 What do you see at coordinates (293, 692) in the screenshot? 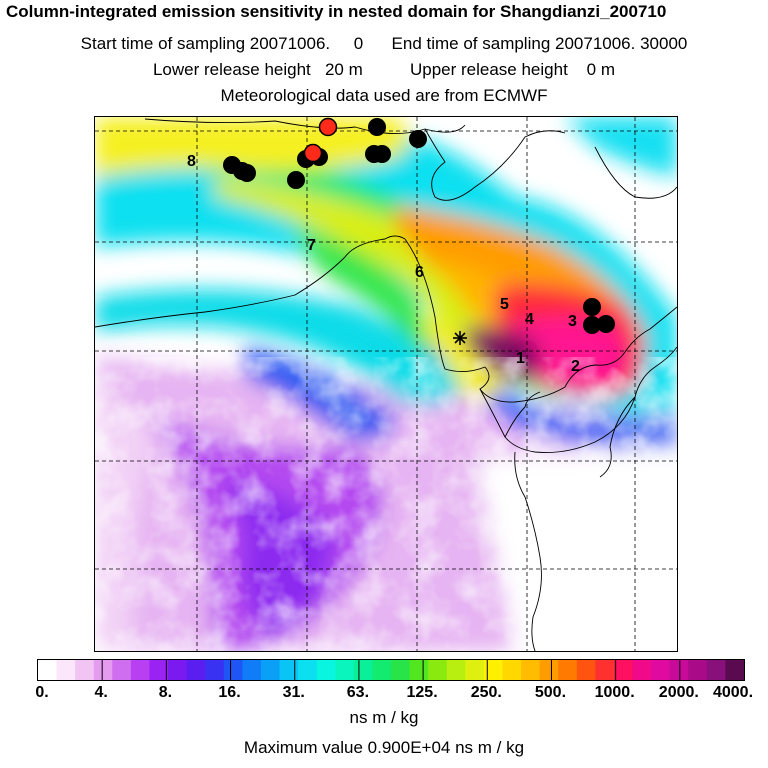
I see `colorbar-tick-label: 31.` at bounding box center [293, 692].